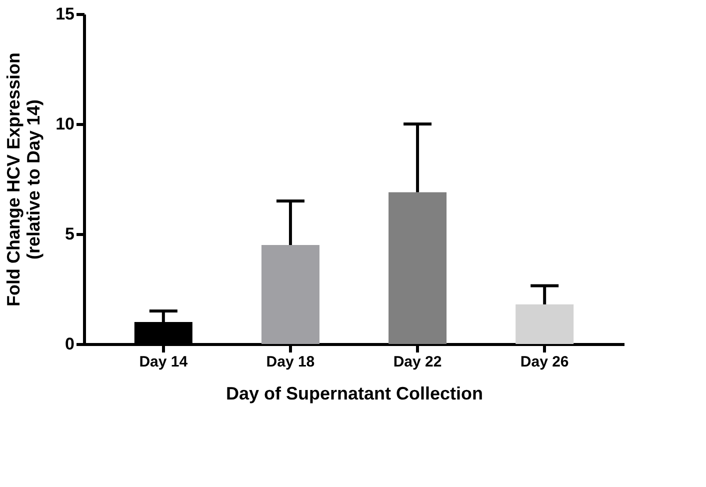 The image size is (706, 487). Describe the element at coordinates (24, 179) in the screenshot. I see `y-axis-title: Fold Change HCV Expression (relative to Day 14)` at that location.